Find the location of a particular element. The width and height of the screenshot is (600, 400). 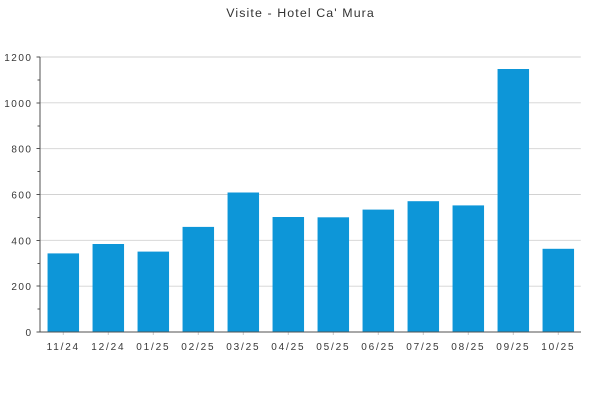

svg-text: 800 is located at coordinates (21, 150).